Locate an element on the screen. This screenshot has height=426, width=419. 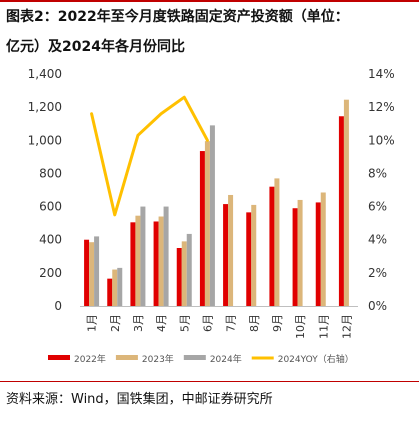
x-axis-category-label: 4月 is located at coordinates (161, 323).